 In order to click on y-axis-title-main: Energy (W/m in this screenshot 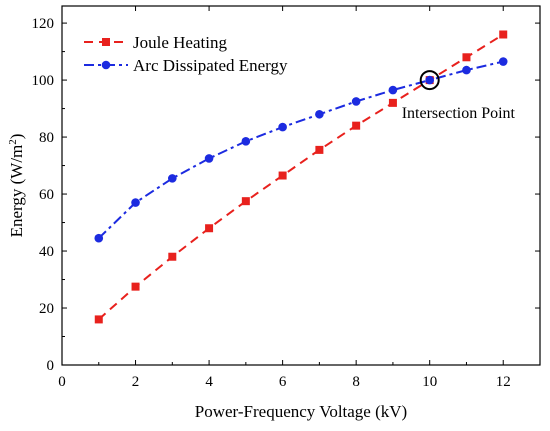, I will do `click(16, 191)`.